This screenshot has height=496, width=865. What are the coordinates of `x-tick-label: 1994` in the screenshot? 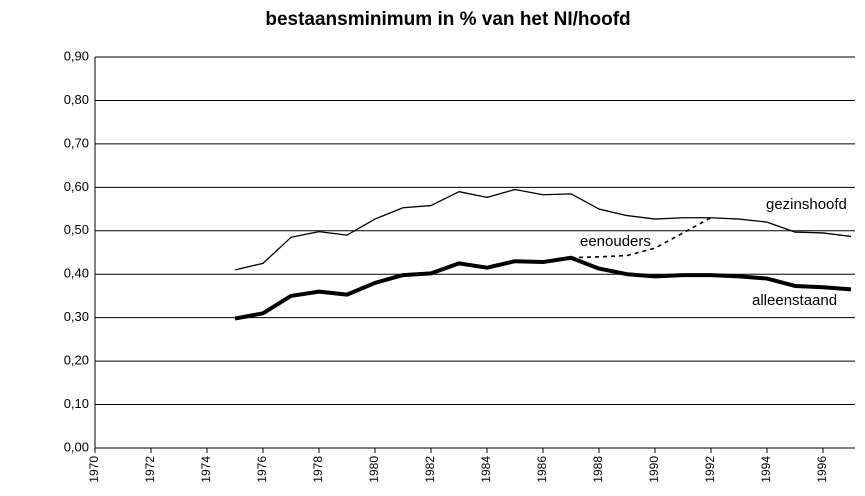 It's located at (766, 469).